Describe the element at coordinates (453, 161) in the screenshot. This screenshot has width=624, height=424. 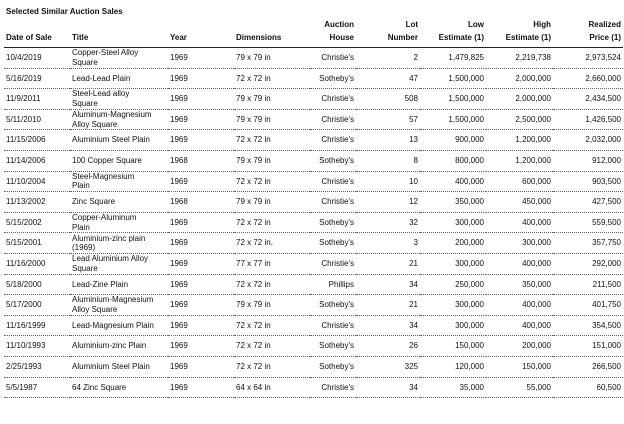
I see `cell-low-estimate: 800,000` at that location.